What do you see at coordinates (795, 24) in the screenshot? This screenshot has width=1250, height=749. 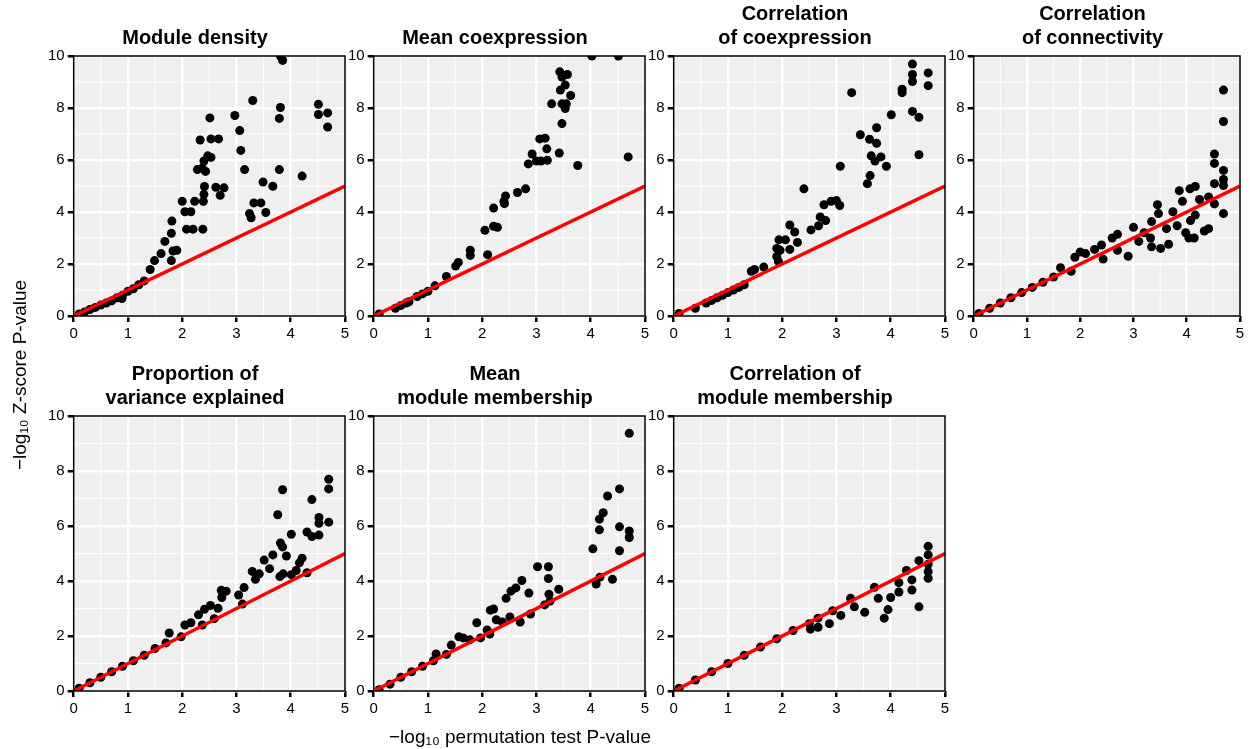 I see `chart-title: Correlation of coexpression` at bounding box center [795, 24].